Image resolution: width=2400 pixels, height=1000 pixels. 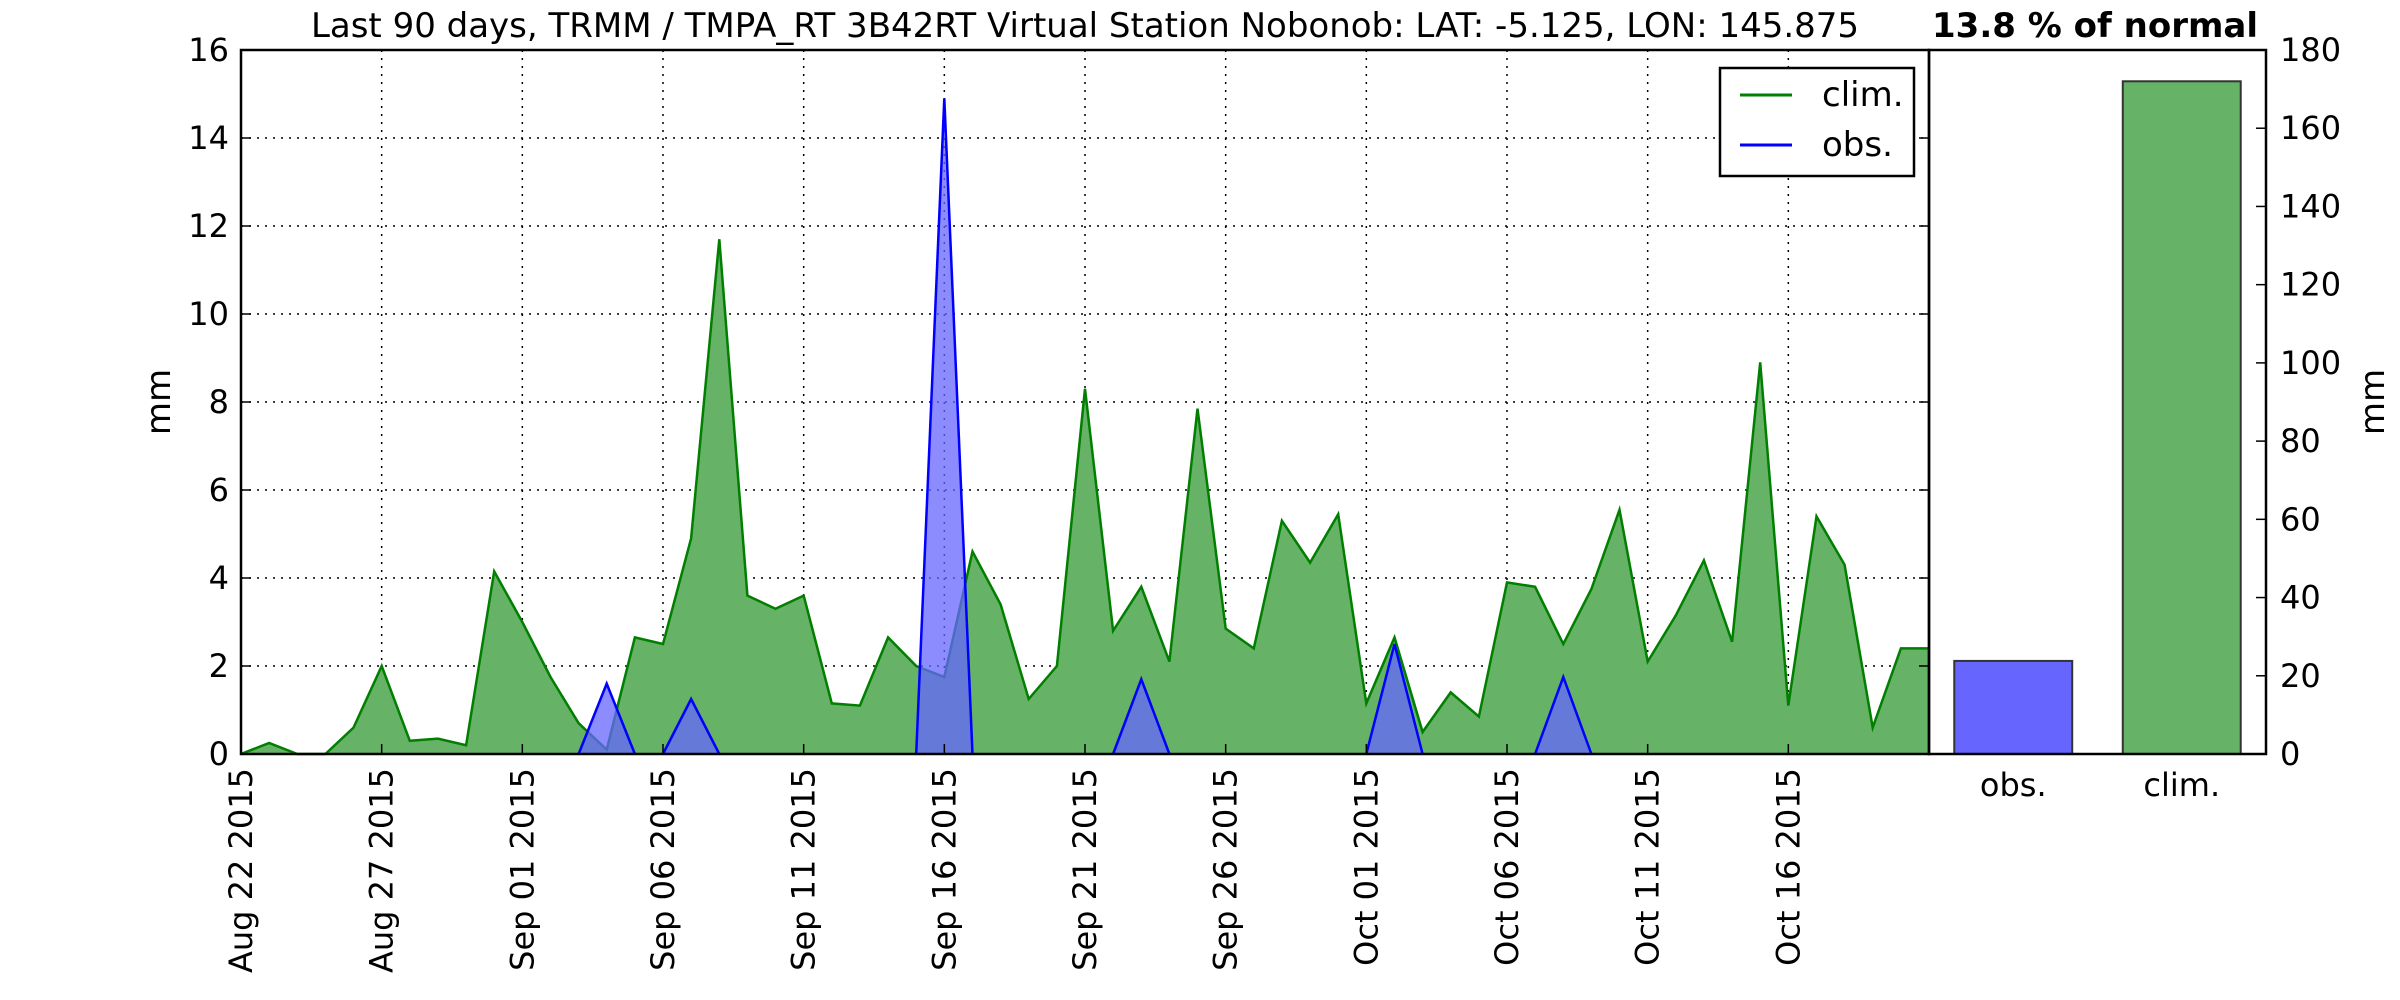 What do you see at coordinates (2310, 128) in the screenshot?
I see `right-y-tick-label: 160` at bounding box center [2310, 128].